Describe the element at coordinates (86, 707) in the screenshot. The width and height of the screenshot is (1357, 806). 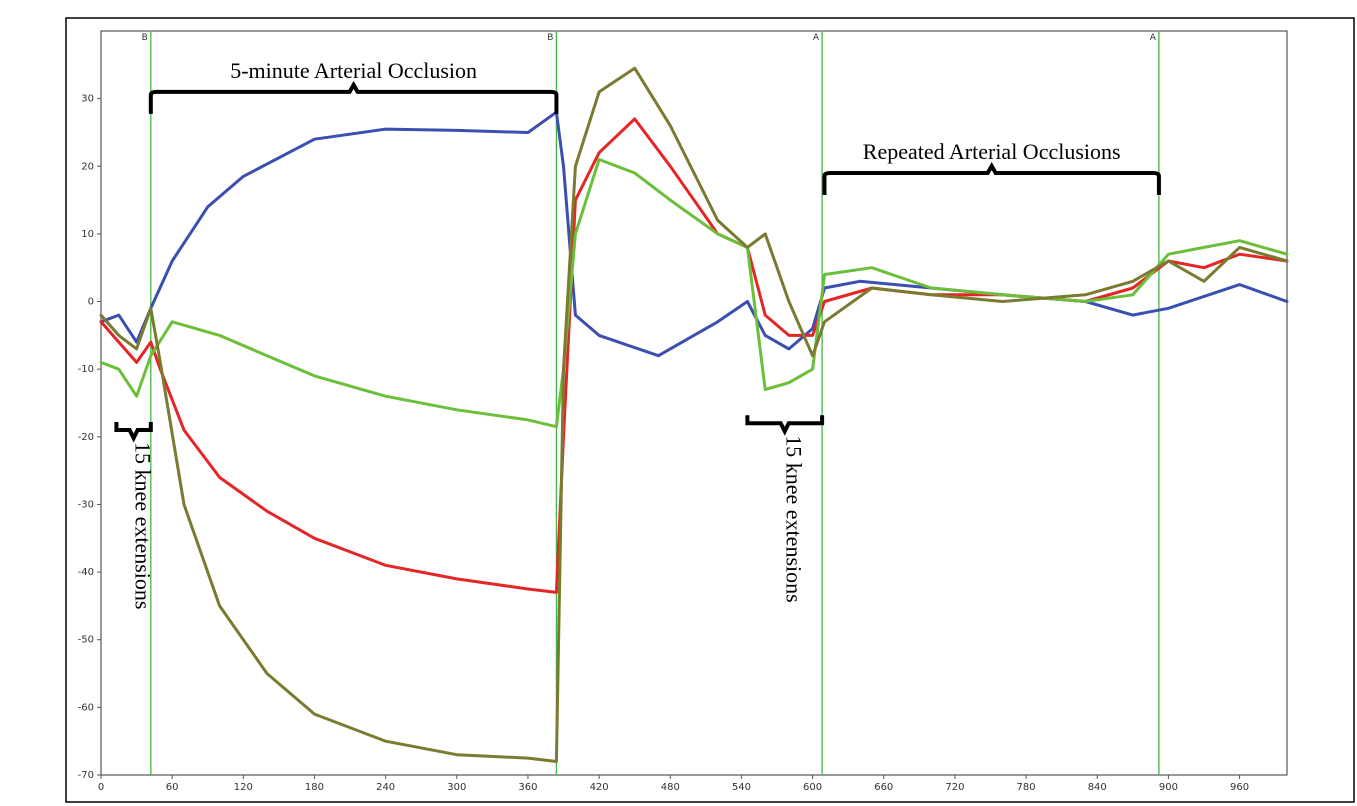
I see `y-tick-label: -60` at that location.